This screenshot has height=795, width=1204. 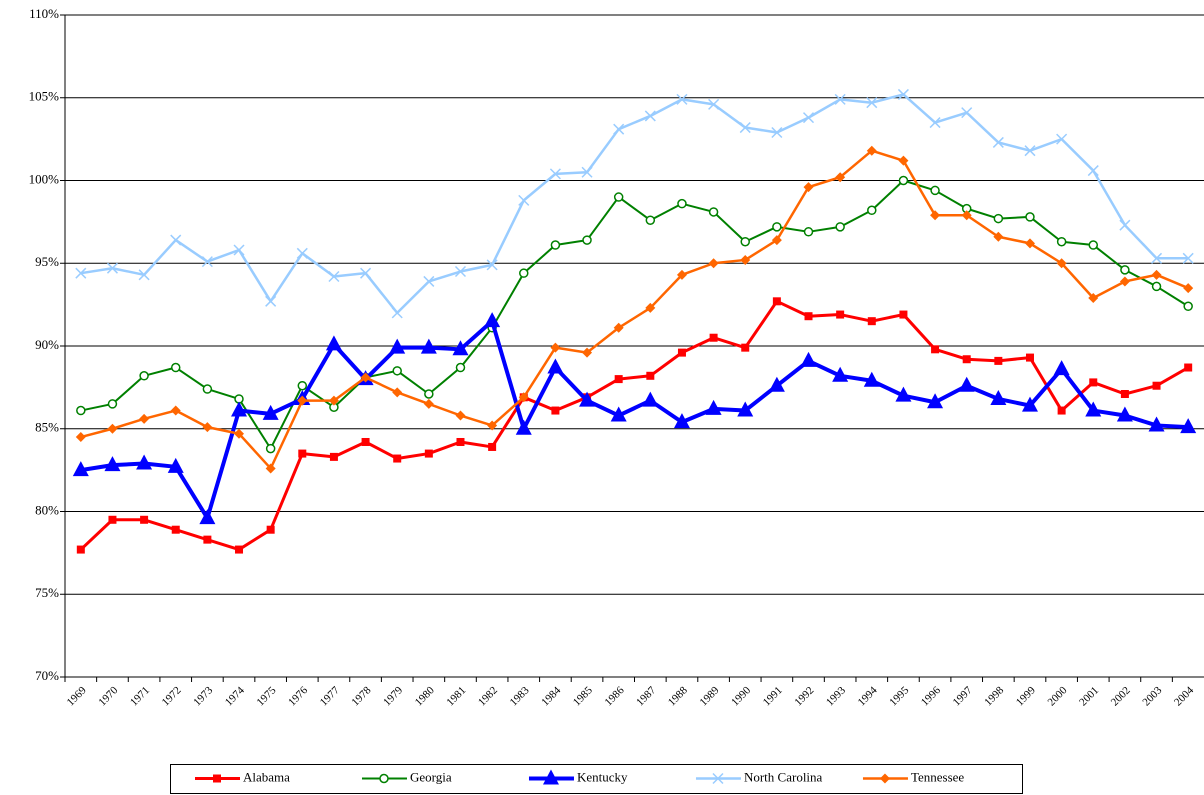 I want to click on x-tick-label: 1996, so click(x=931, y=696).